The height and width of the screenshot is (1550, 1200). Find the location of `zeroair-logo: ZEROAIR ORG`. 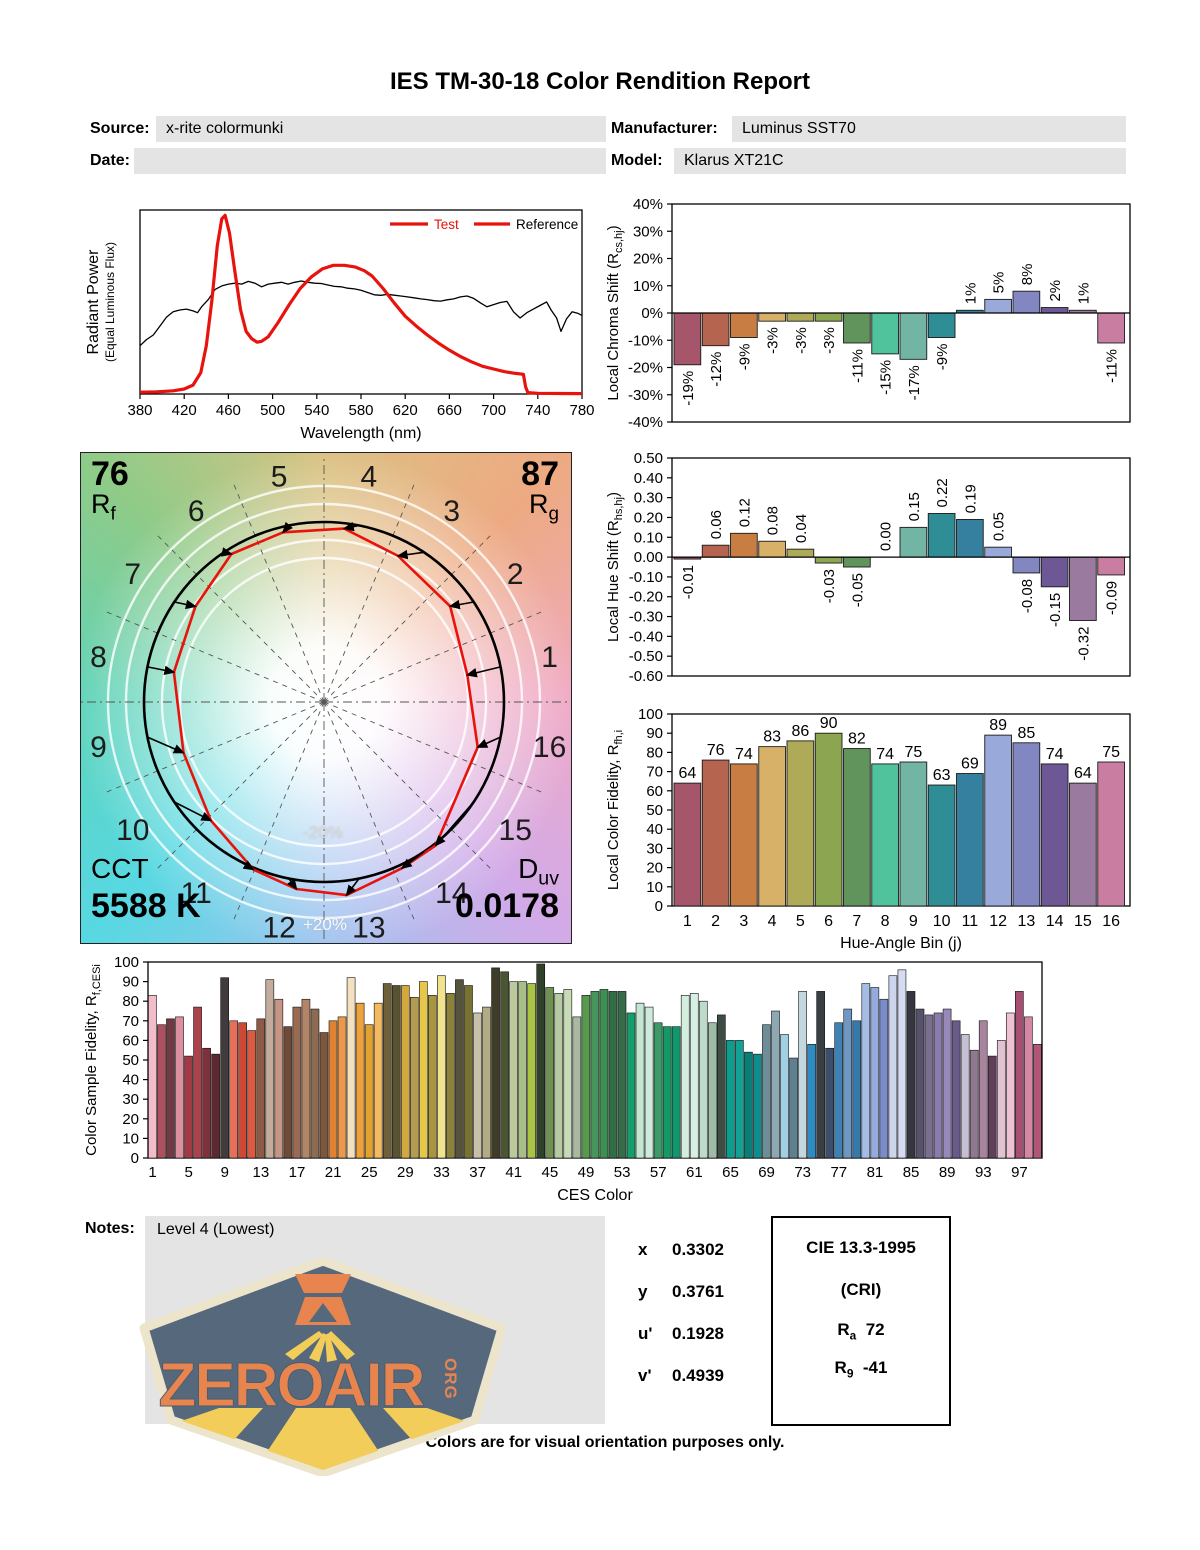

zeroair-logo: ZEROAIR ORG is located at coordinates (323, 1368).